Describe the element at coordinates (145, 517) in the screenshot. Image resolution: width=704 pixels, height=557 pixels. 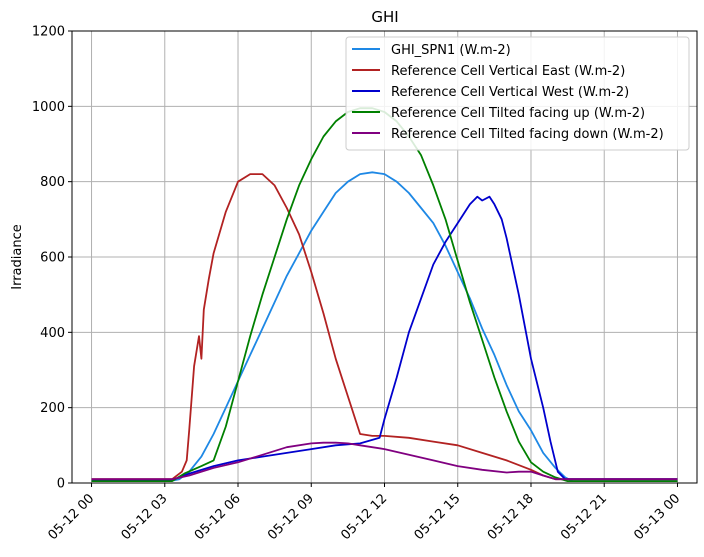
I see `x-tick-label: 05-12 03` at that location.